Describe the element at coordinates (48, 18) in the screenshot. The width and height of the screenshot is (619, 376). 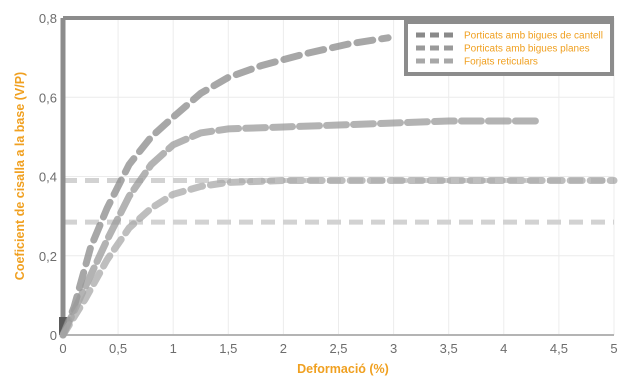
I see `y-tick-label: 0,8` at that location.